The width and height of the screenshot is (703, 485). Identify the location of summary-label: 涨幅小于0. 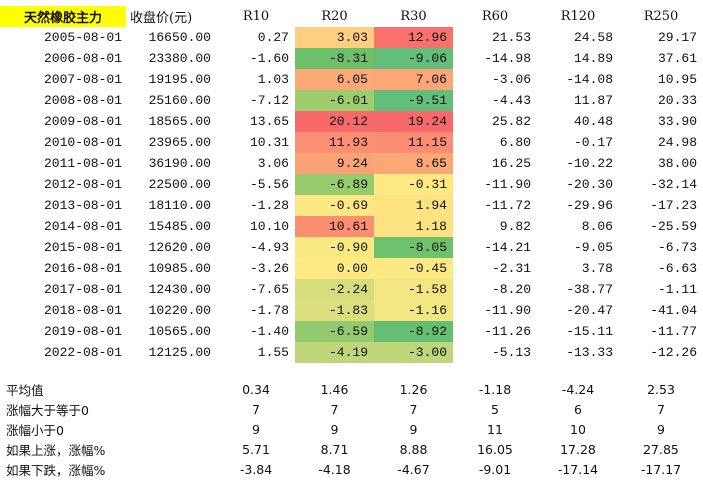
(35, 430).